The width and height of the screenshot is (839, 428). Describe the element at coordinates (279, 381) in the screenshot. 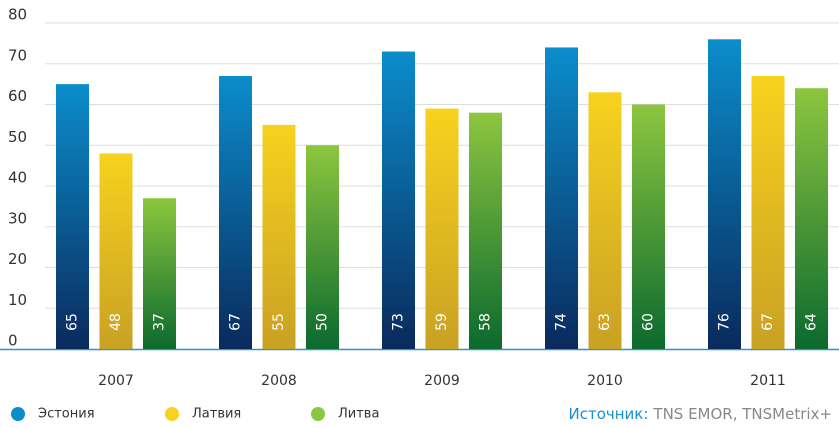

I see `x-tick-label: 2008` at that location.